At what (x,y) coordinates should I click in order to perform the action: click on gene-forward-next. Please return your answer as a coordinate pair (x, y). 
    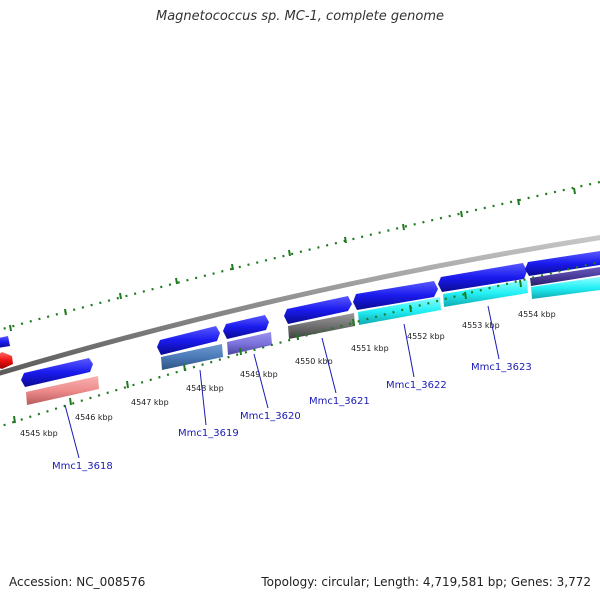
    Looking at the image, I should click on (562, 263).